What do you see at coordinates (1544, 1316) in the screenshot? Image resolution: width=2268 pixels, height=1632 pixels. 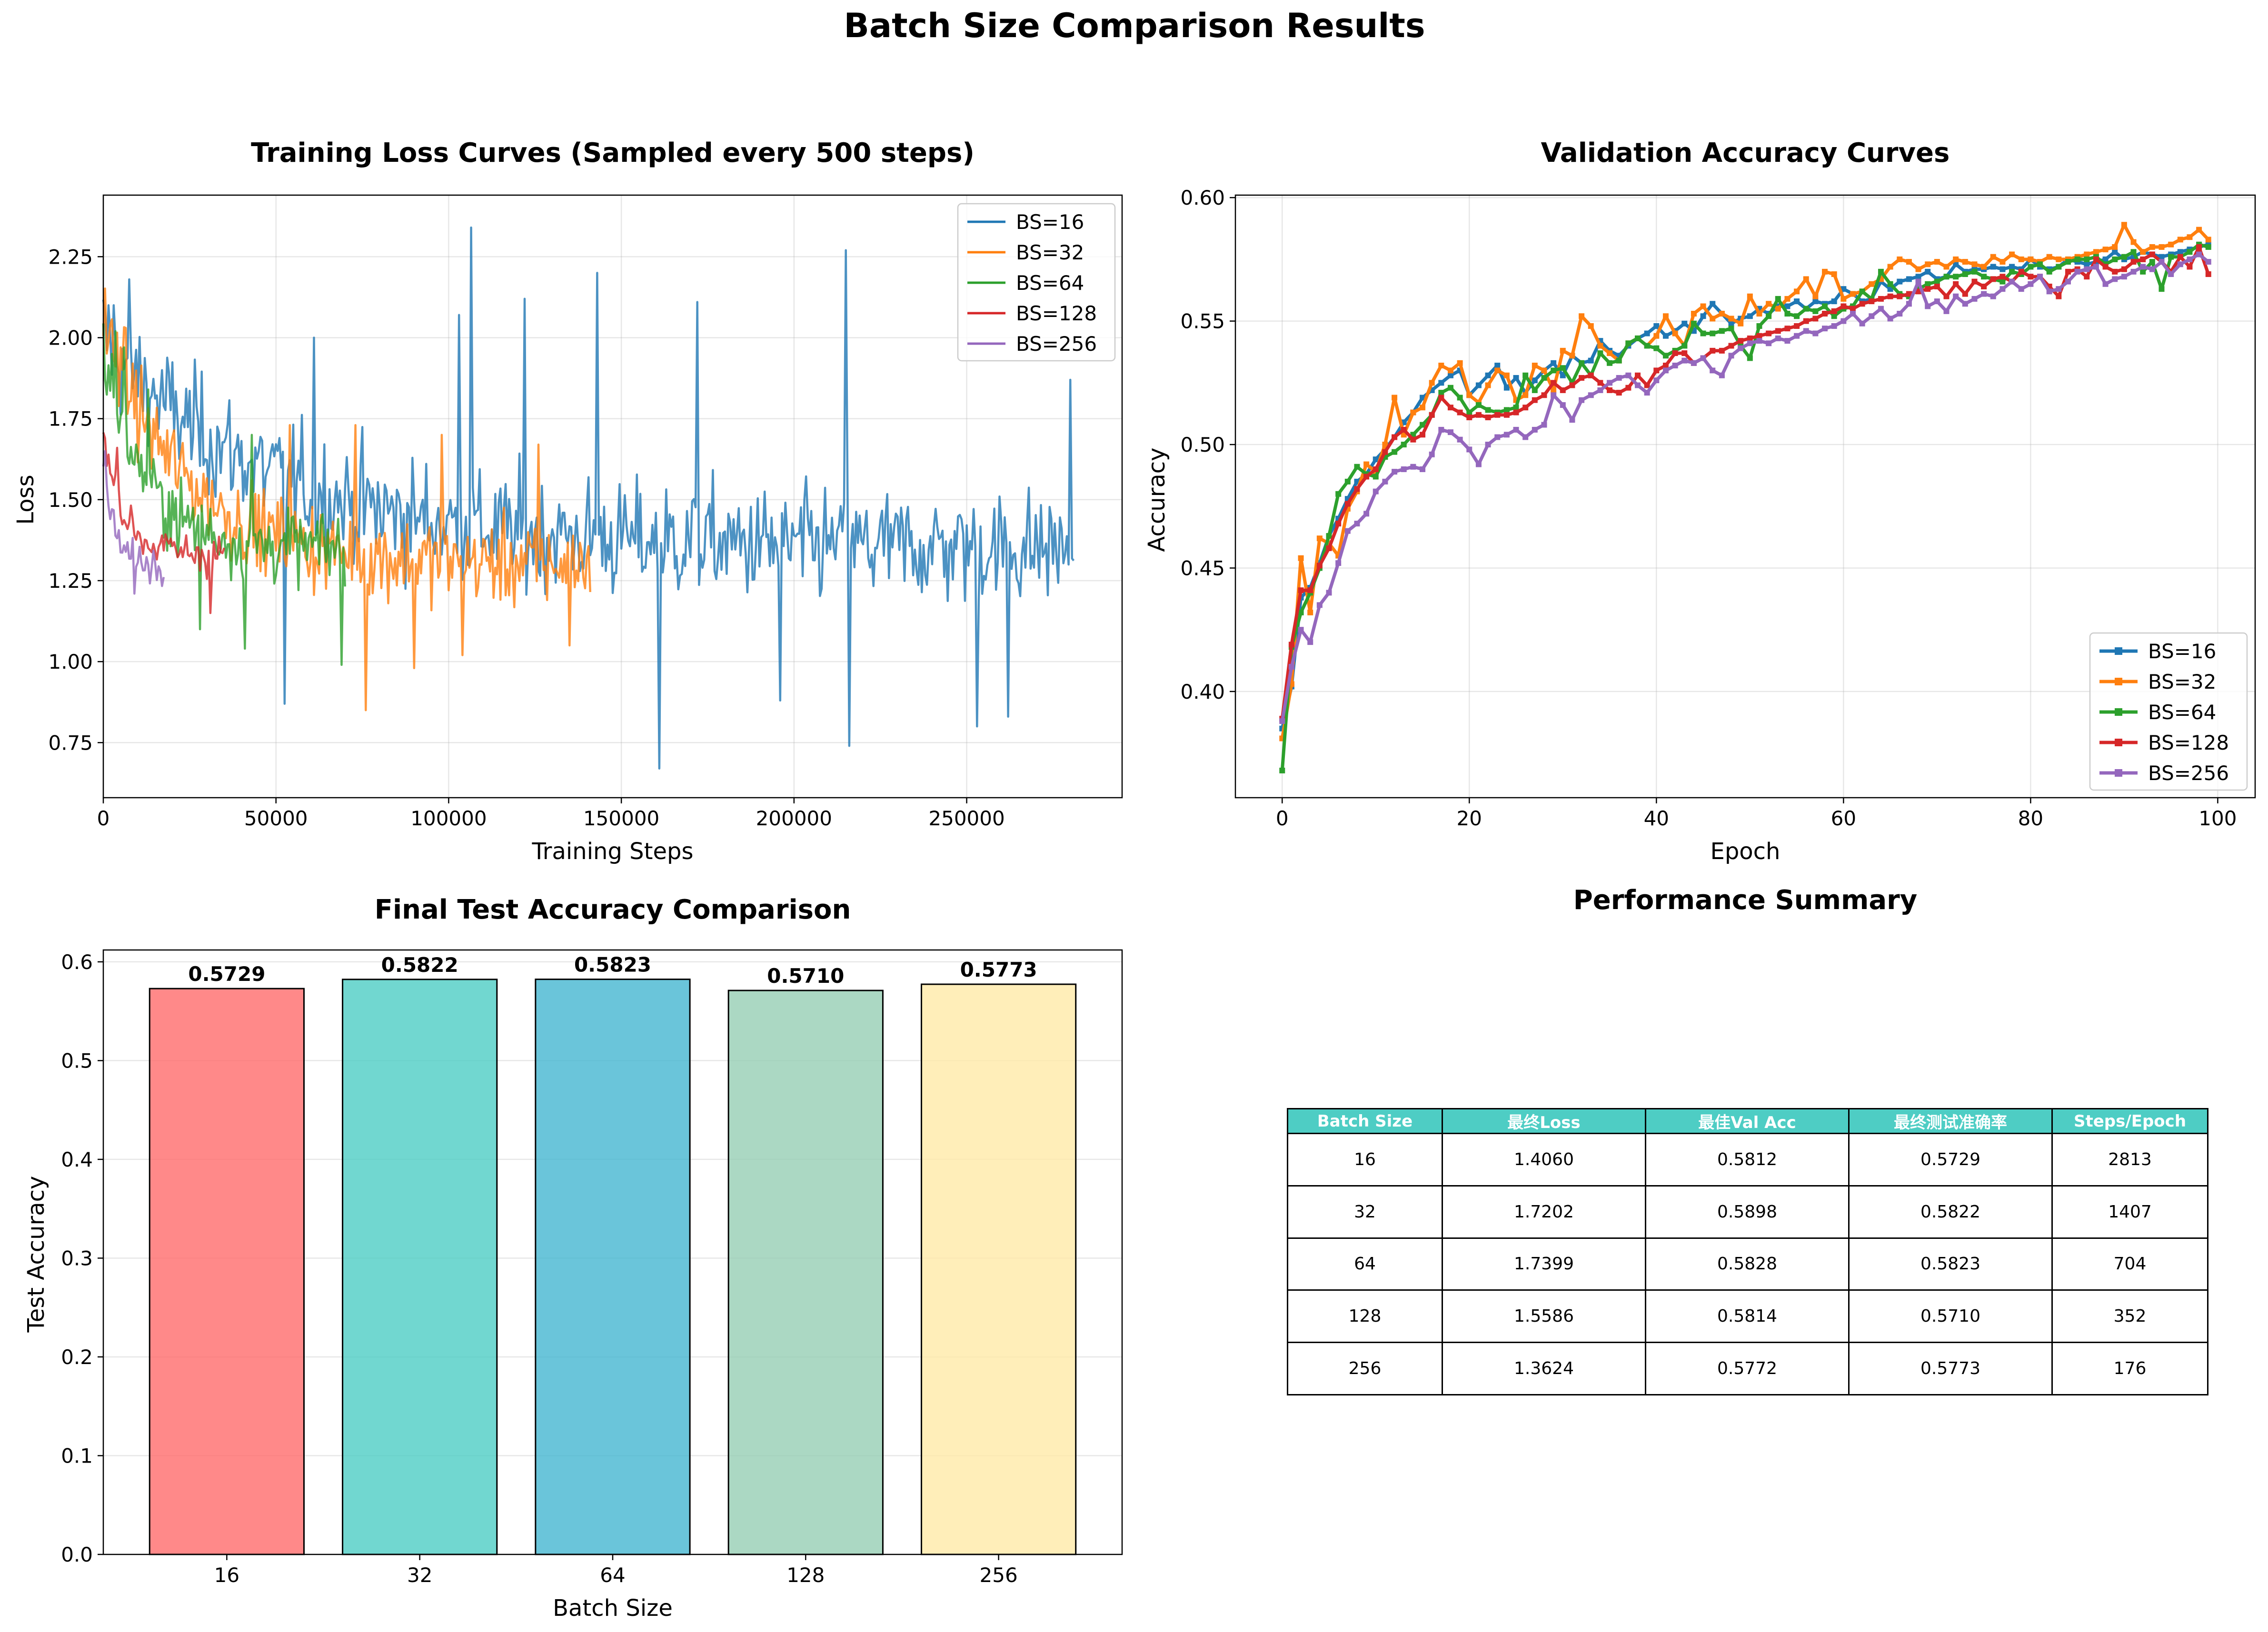 I see `table-cell: 1.5586` at bounding box center [1544, 1316].